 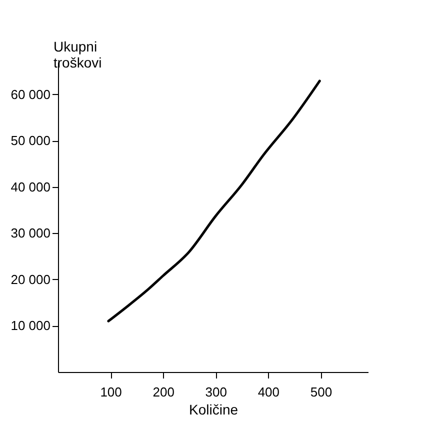 I want to click on y-tick-label: 50 000, so click(x=30, y=140).